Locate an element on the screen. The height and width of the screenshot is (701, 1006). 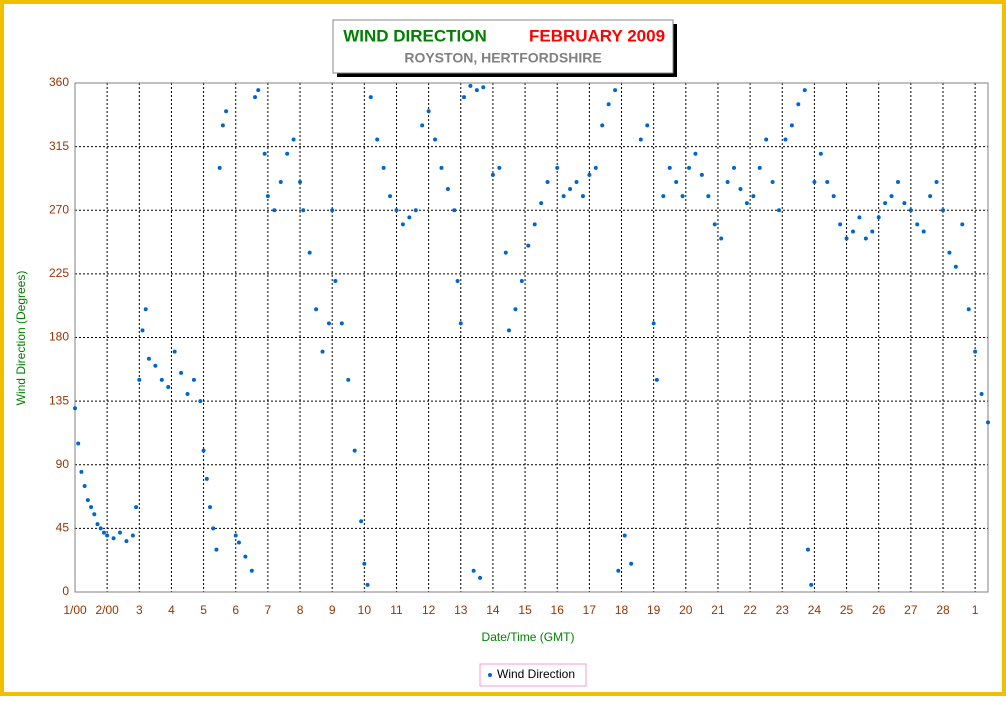
y-tick-label: 315 is located at coordinates (59, 146).